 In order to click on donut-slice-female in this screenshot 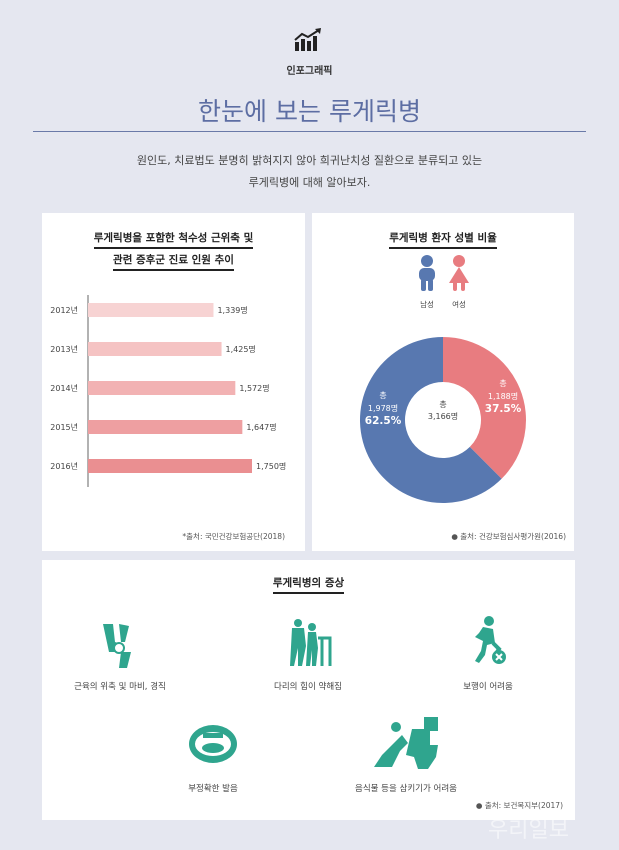, I will do `click(484, 408)`.